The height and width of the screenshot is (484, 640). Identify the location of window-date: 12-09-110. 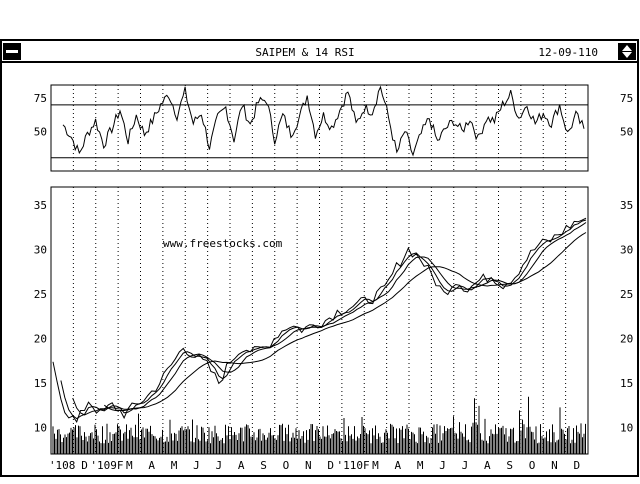
(568, 52).